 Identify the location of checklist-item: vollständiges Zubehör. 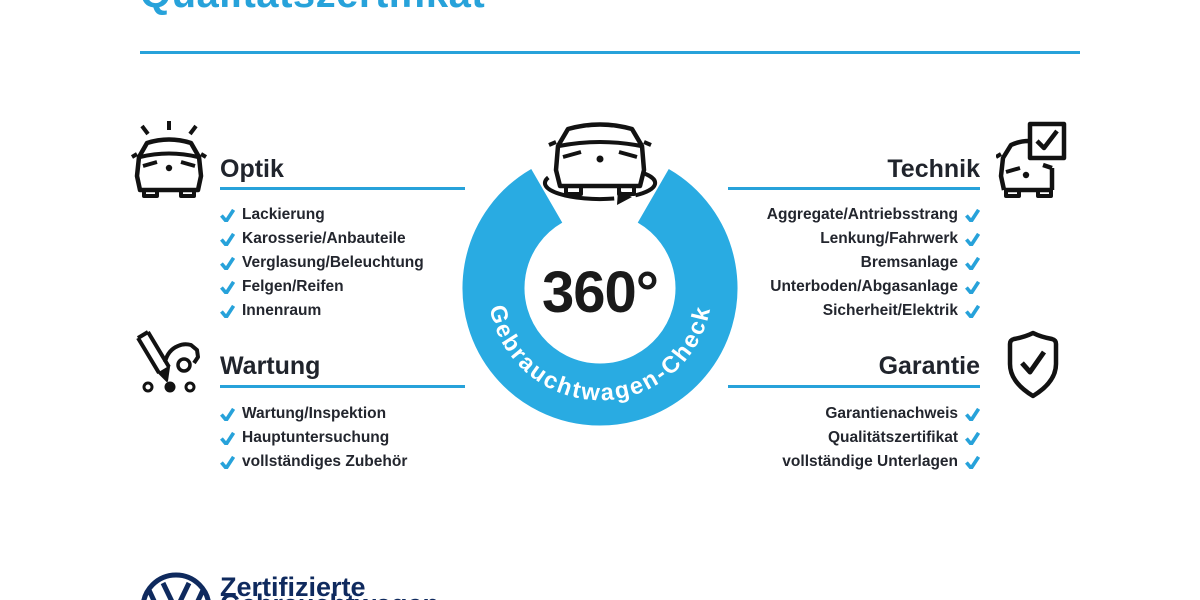
(313, 462).